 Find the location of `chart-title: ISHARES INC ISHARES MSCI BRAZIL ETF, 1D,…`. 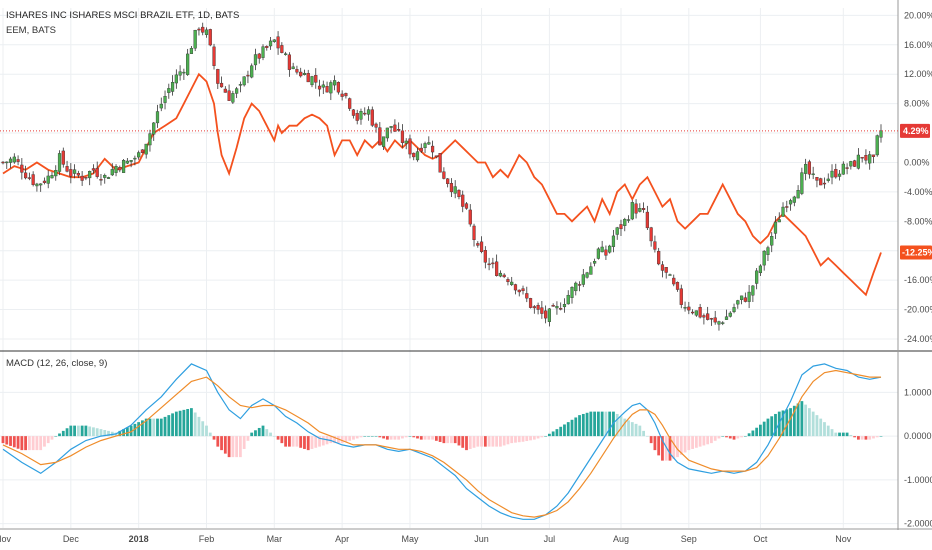

chart-title: ISHARES INC ISHARES MSCI BRAZIL ETF, 1D,… is located at coordinates (122, 15).